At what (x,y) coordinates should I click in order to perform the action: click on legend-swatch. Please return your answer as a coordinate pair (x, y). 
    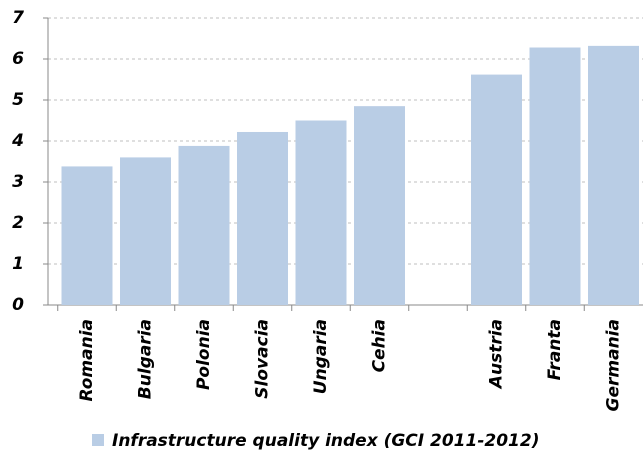
    Looking at the image, I should click on (98, 440).